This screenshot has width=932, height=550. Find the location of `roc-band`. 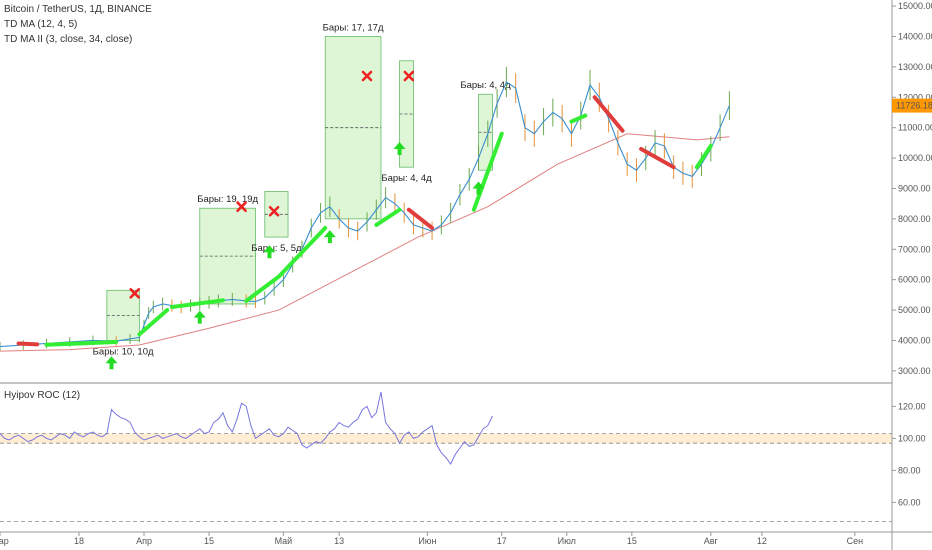

roc-band is located at coordinates (446, 438).